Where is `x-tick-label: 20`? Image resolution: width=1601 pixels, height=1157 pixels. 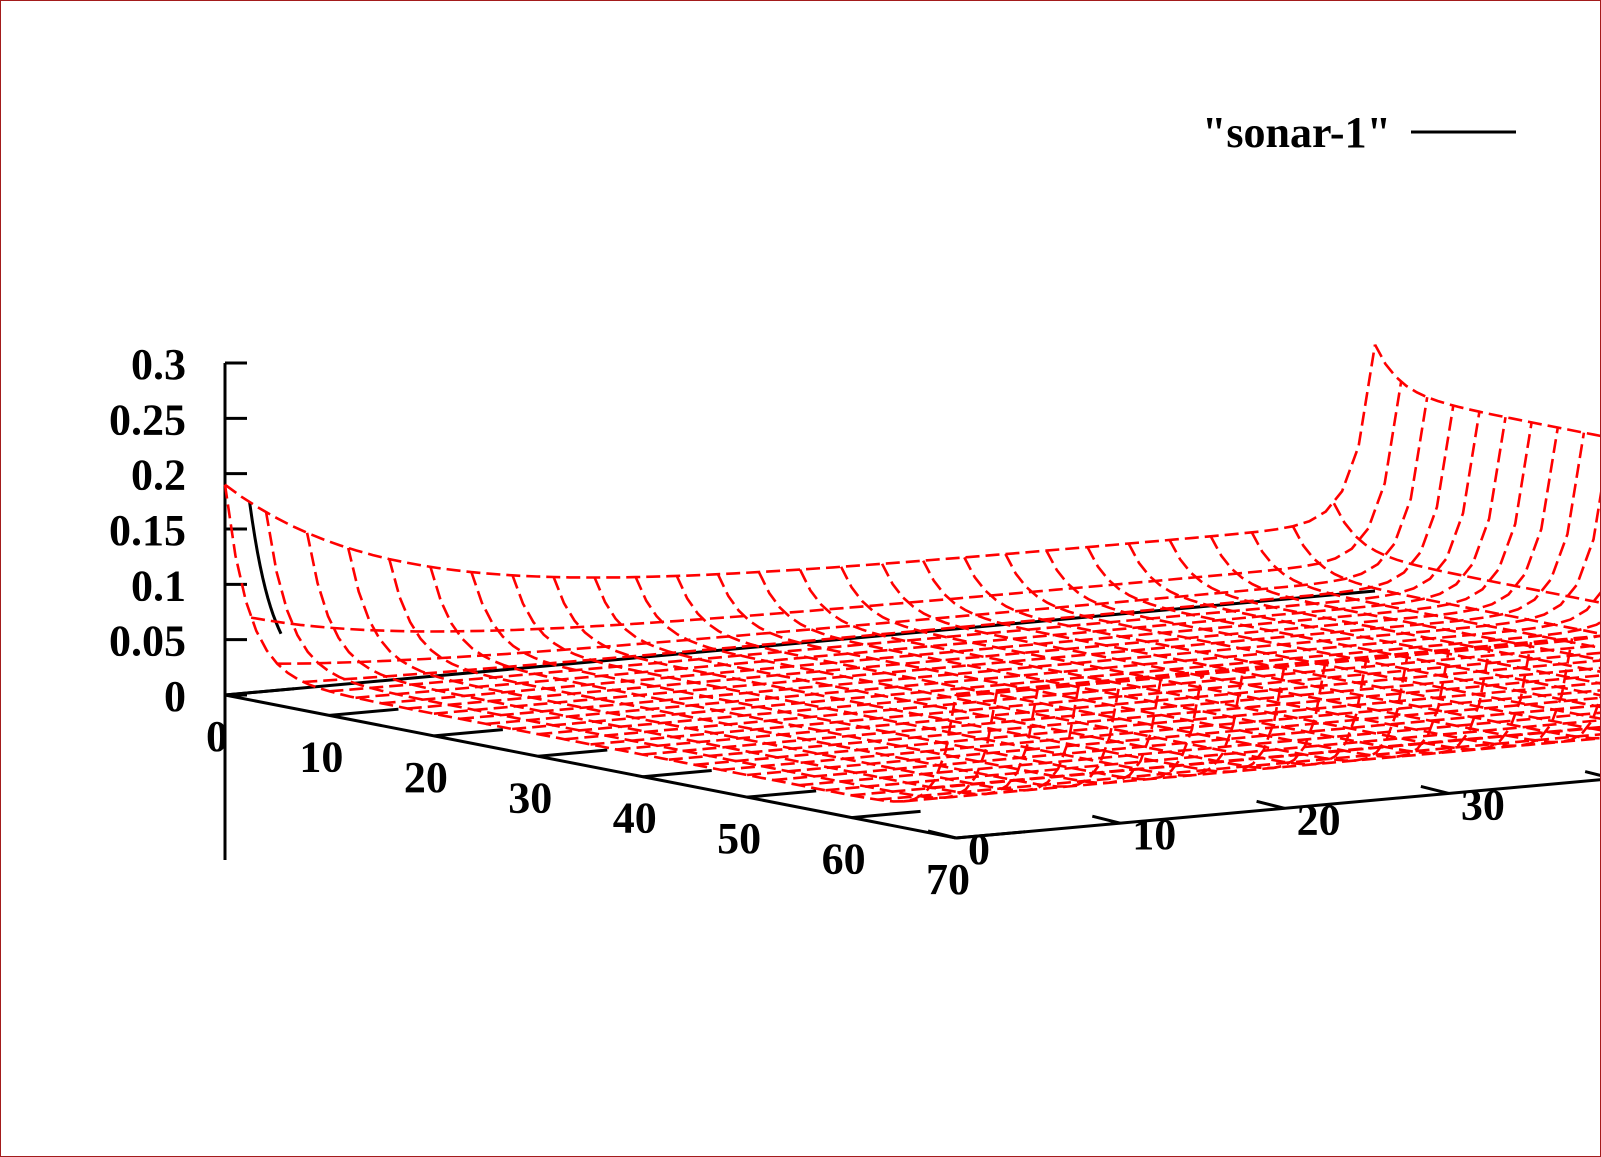
x-tick-label: 20 is located at coordinates (426, 777).